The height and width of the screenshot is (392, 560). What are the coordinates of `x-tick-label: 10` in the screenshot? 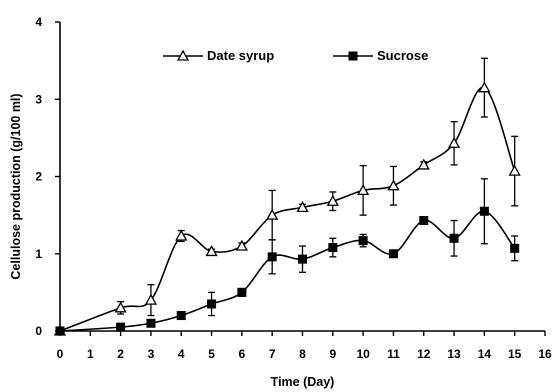 It's located at (363, 354).